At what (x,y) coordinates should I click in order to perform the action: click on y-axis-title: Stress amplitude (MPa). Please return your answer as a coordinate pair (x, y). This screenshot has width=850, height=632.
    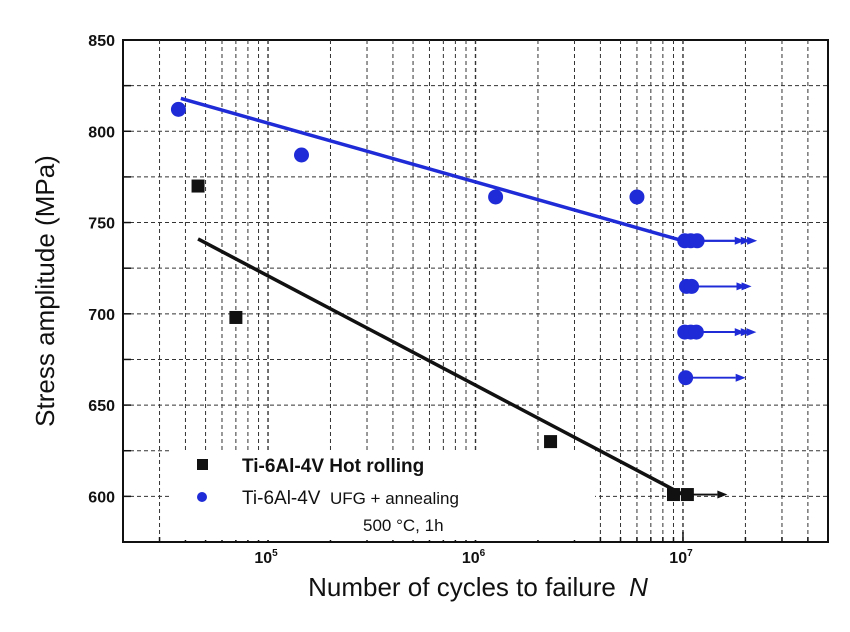
    Looking at the image, I should click on (45, 291).